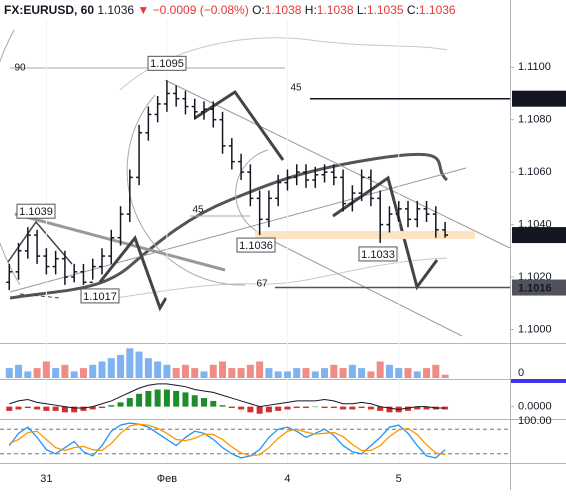 This screenshot has width=566, height=496. What do you see at coordinates (358, 284) in the screenshot?
I see `trend-line` at bounding box center [358, 284].